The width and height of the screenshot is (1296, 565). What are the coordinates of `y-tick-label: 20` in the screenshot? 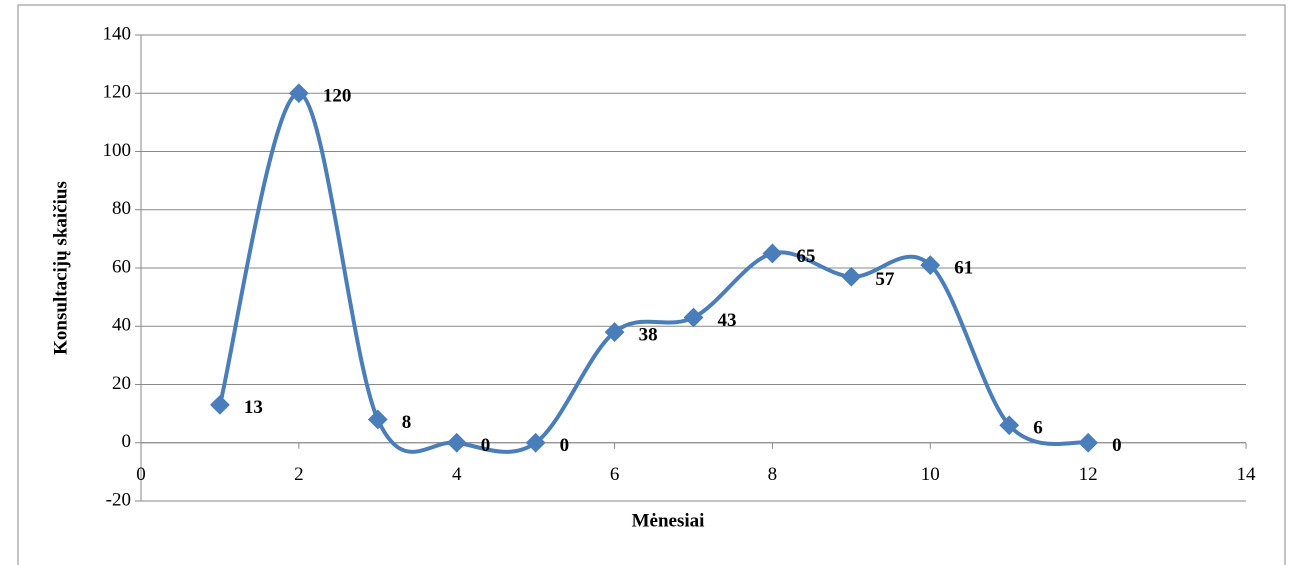 It's located at (121, 383).